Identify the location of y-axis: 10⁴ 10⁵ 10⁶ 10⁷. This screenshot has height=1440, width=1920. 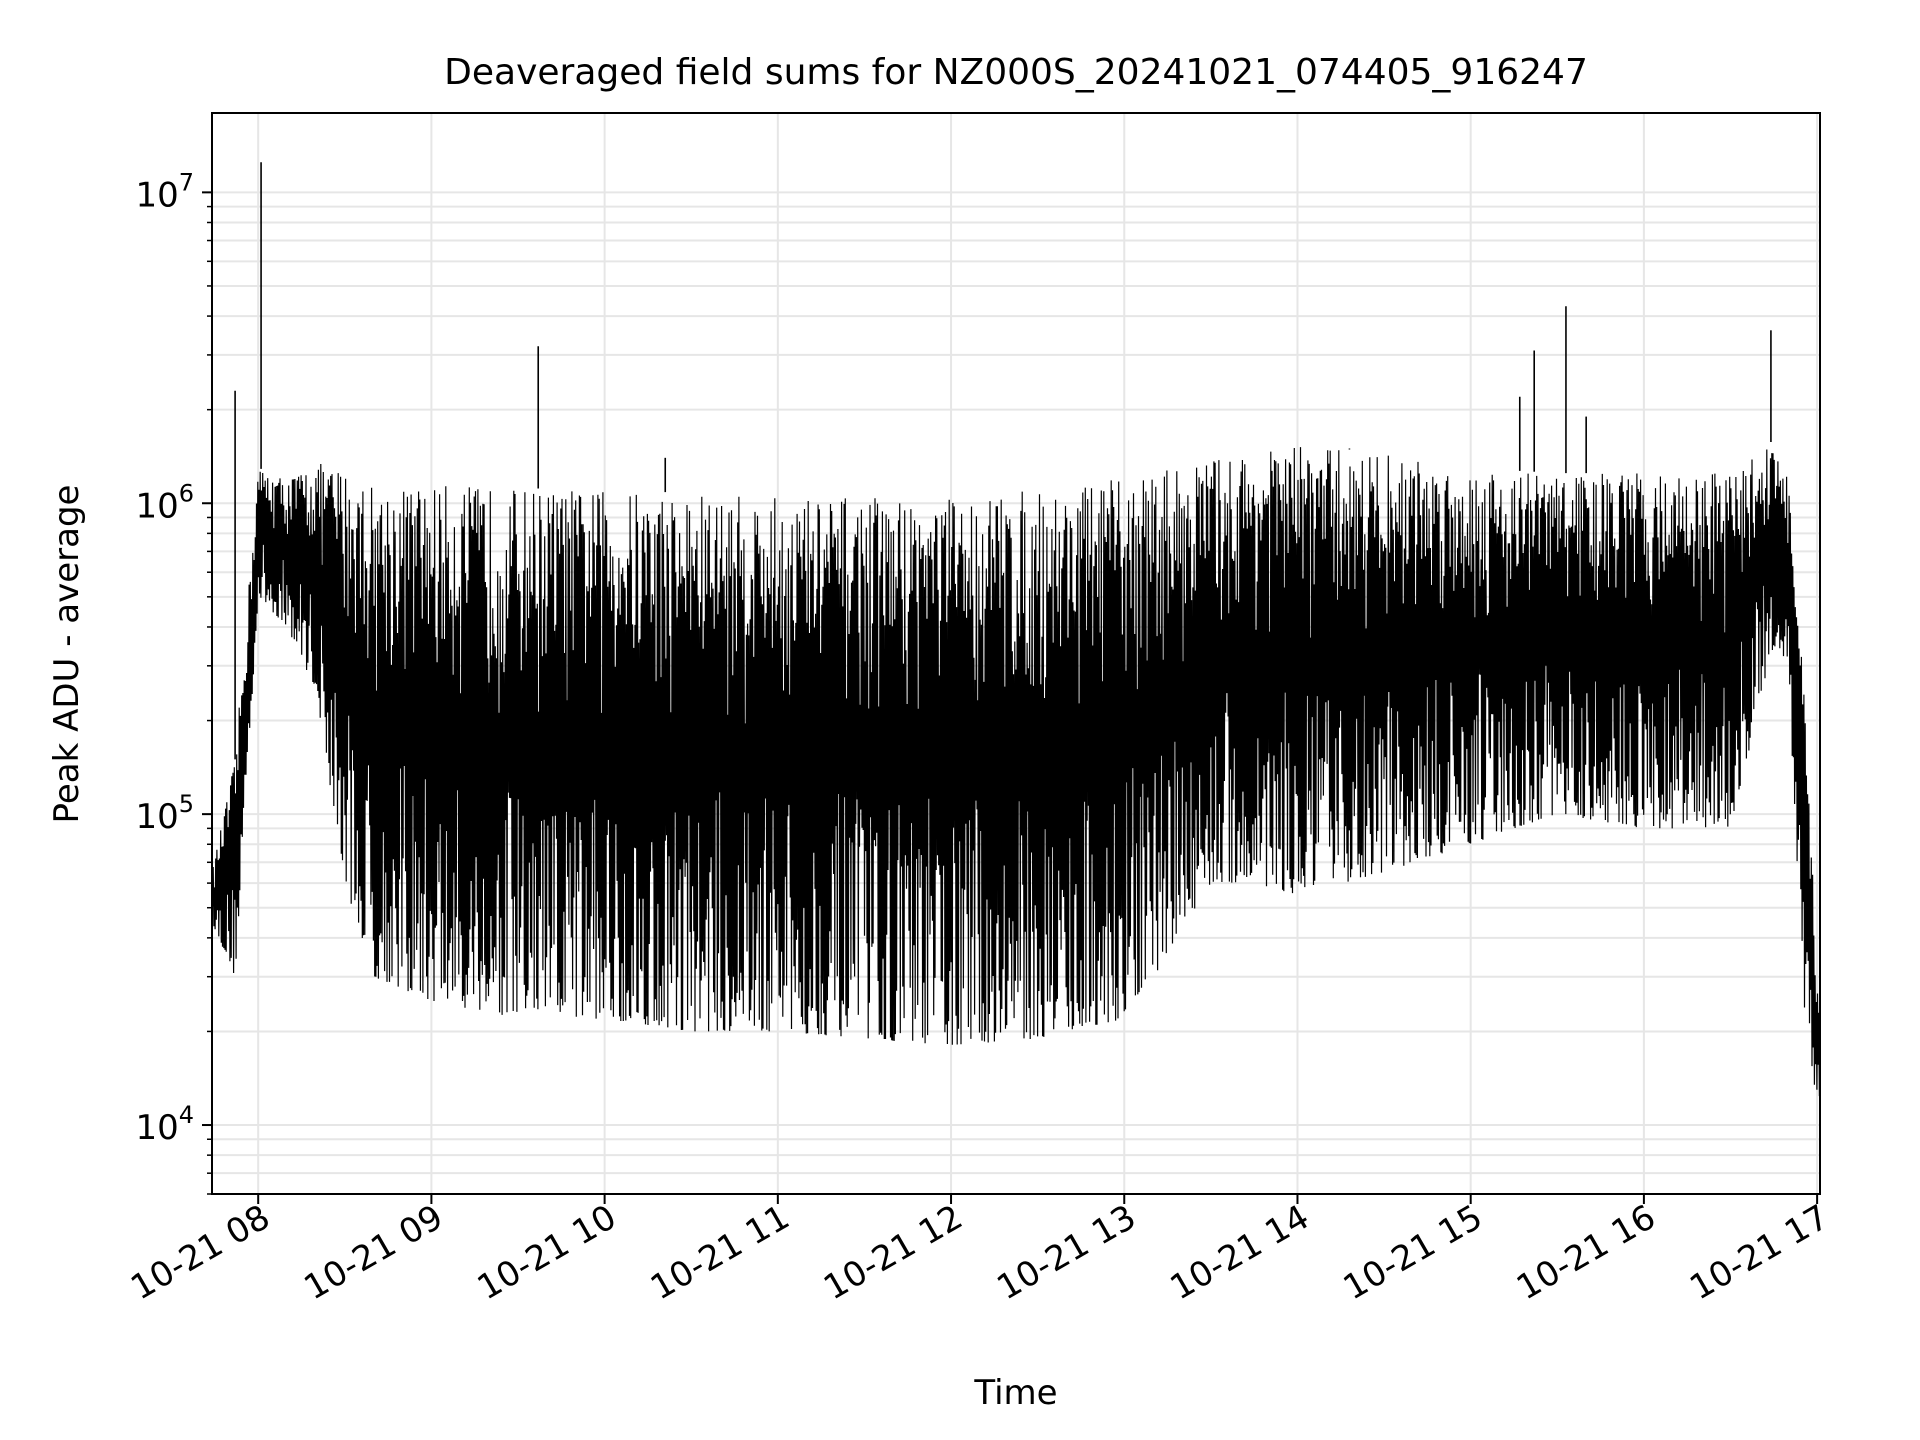
(173, 681).